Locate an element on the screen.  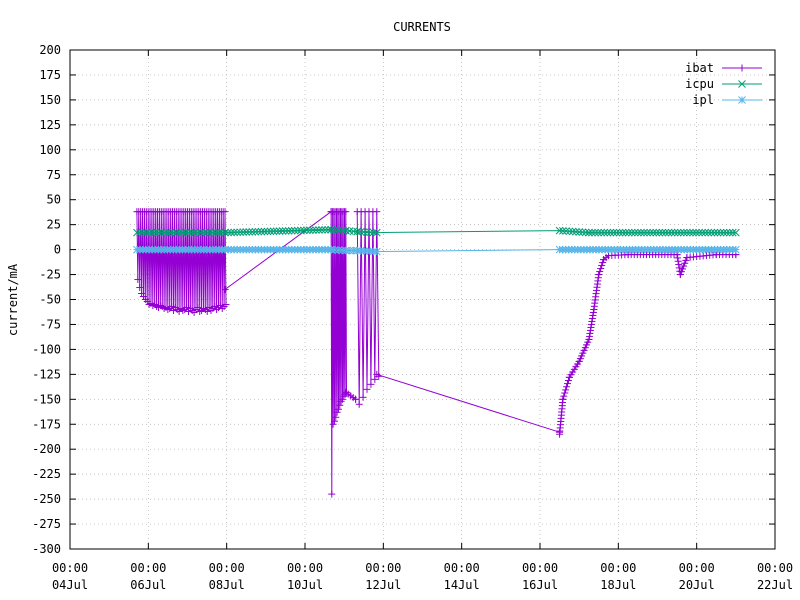
y-tick-label: 0 is located at coordinates (57, 250).